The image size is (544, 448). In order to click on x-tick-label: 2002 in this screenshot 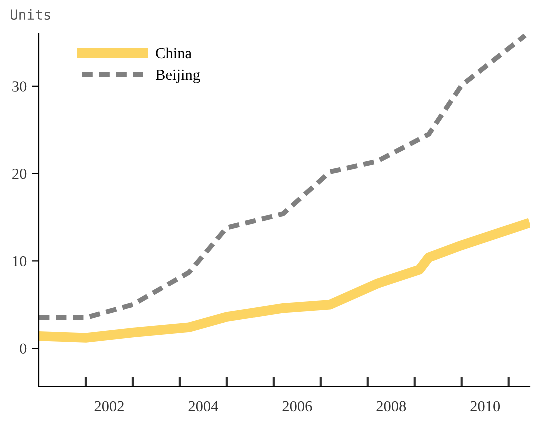, I will do `click(109, 406)`.